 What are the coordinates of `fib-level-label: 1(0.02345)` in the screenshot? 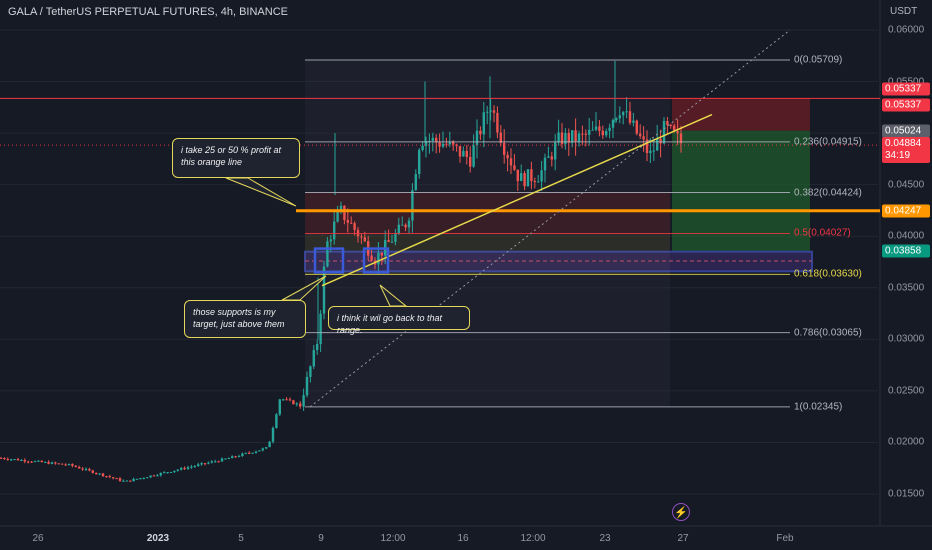 It's located at (818, 407).